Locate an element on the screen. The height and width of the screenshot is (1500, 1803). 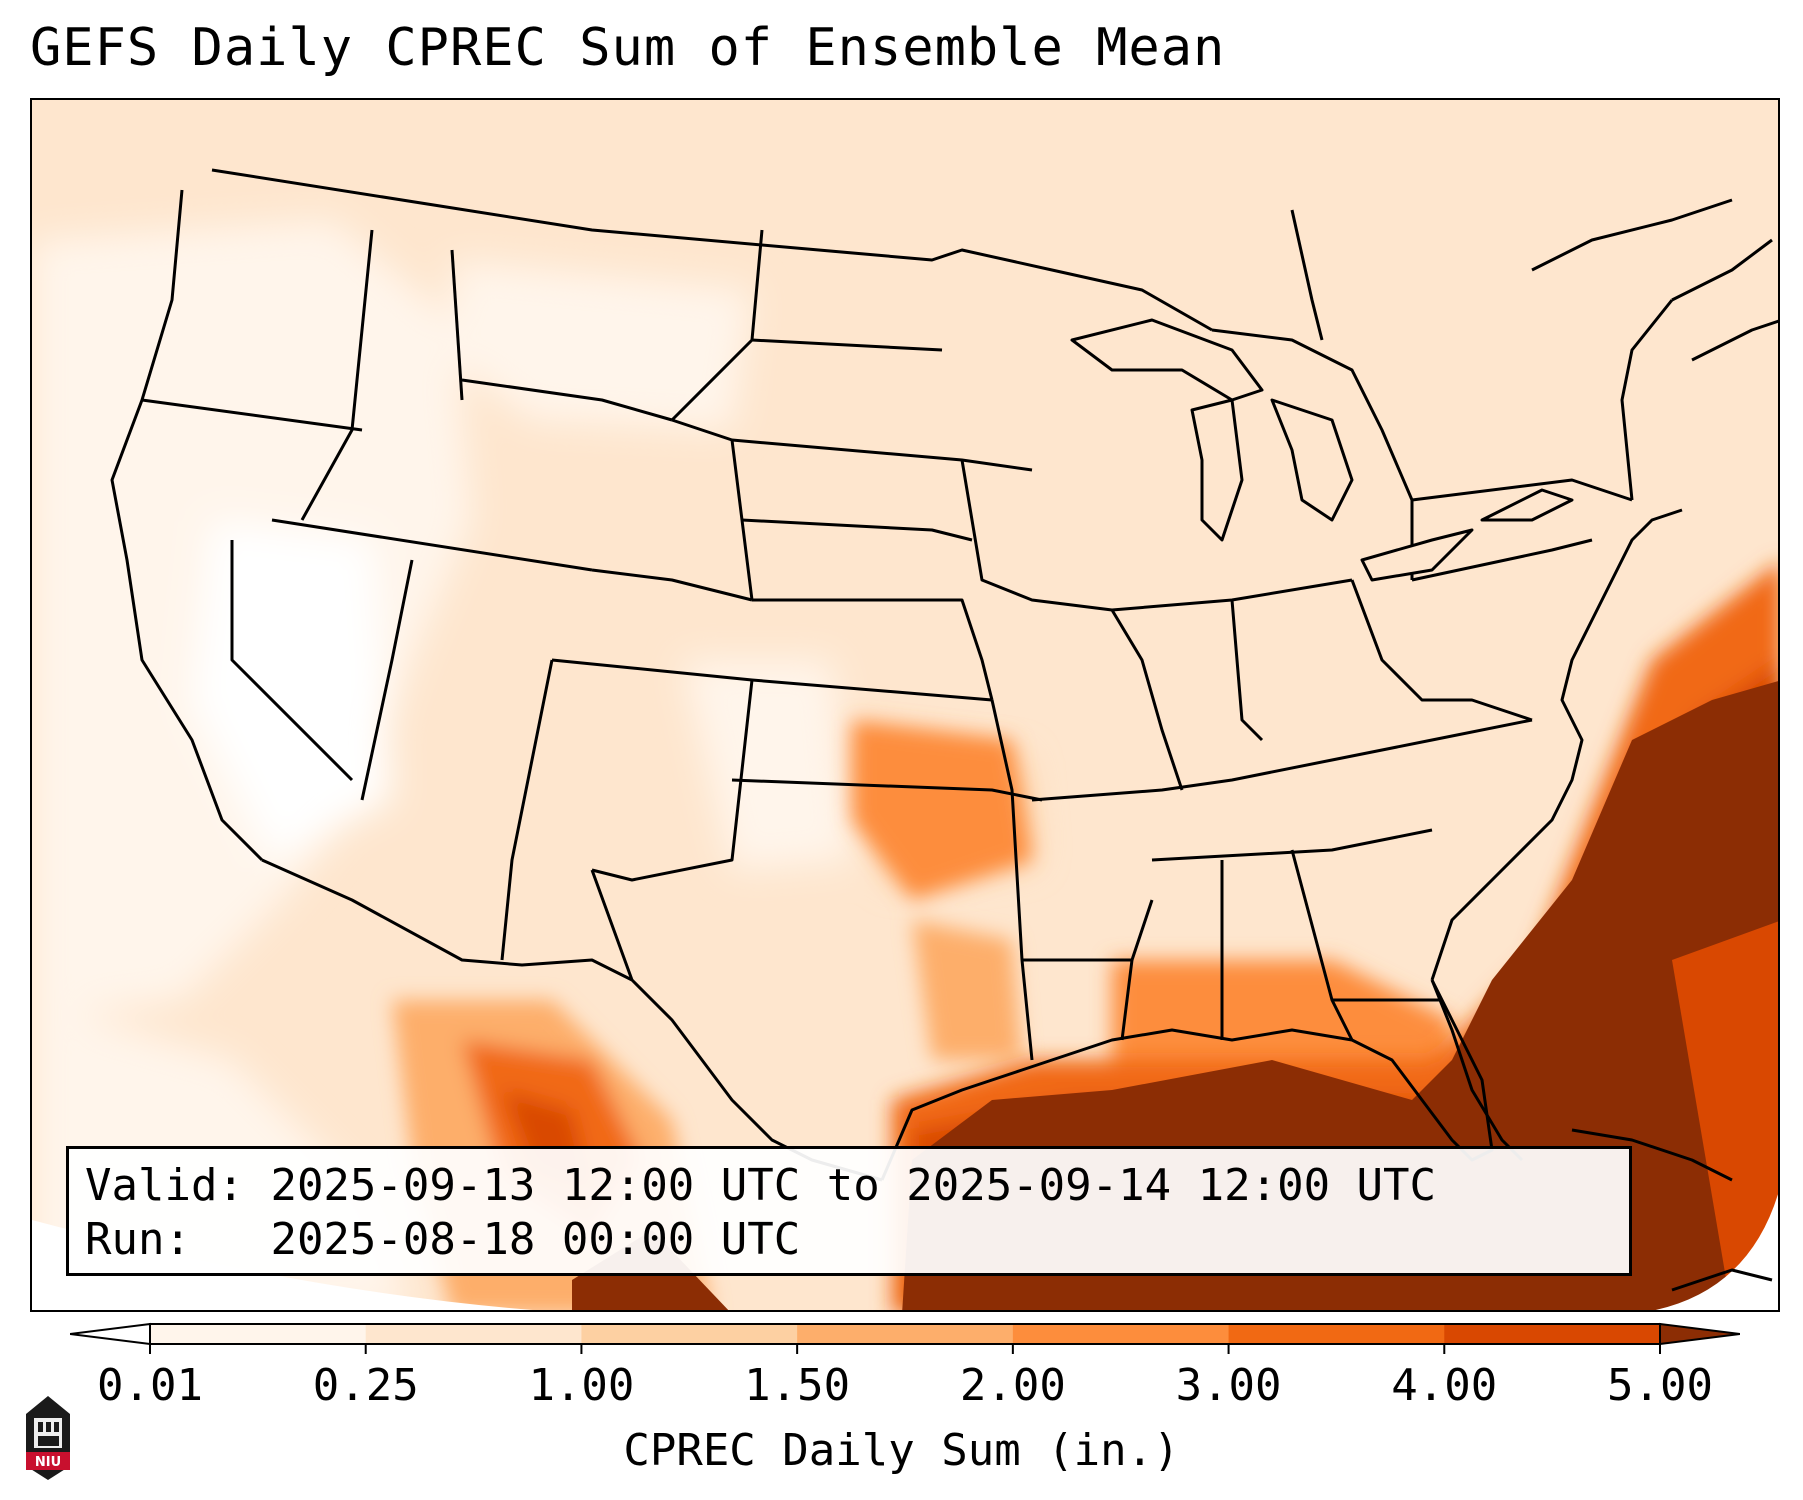
niu-logo-text: NIU is located at coordinates (48, 1462).